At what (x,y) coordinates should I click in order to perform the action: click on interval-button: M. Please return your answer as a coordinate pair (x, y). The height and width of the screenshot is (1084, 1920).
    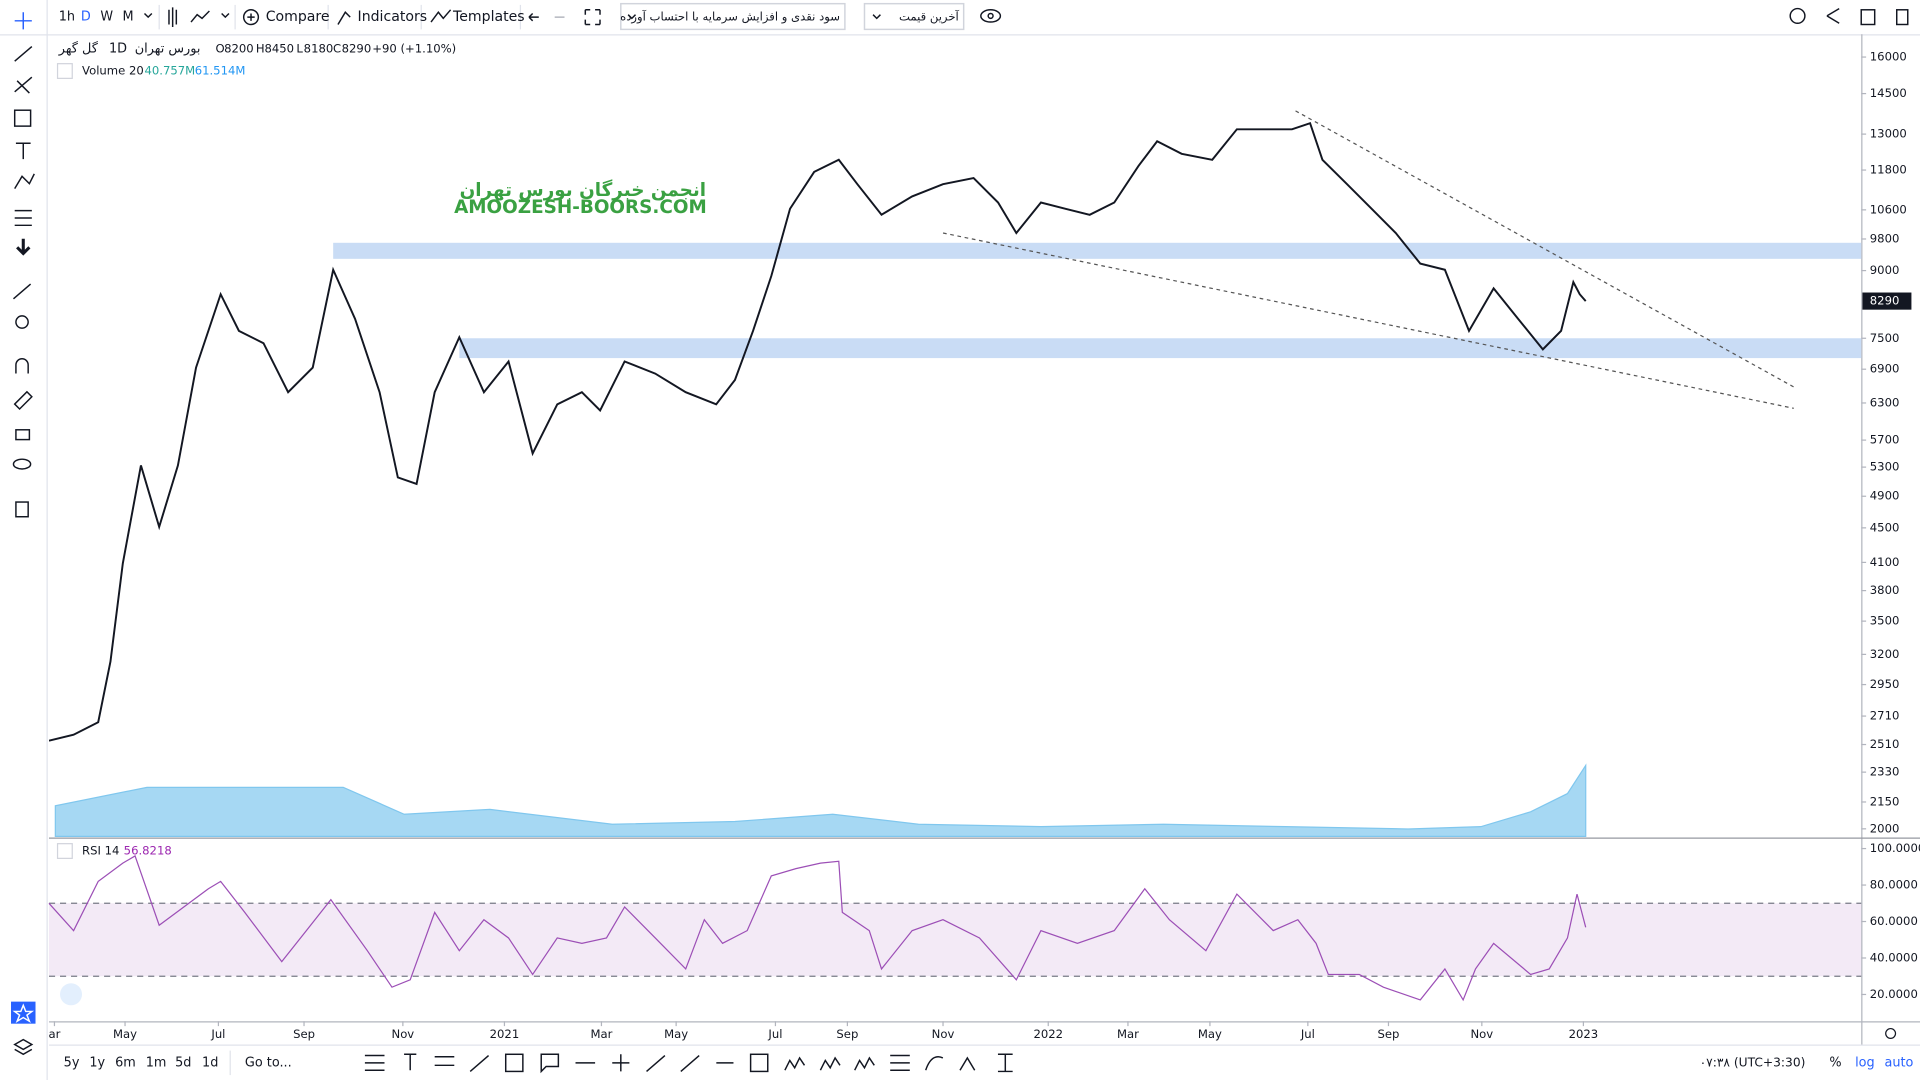
    Looking at the image, I should click on (127, 17).